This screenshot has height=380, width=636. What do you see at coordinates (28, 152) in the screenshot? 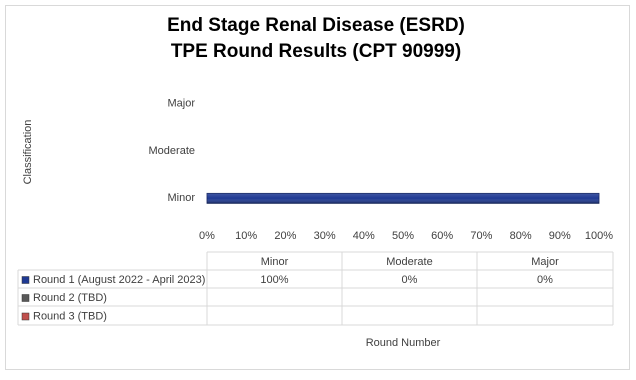
I see `y-axis-label: Classification` at bounding box center [28, 152].